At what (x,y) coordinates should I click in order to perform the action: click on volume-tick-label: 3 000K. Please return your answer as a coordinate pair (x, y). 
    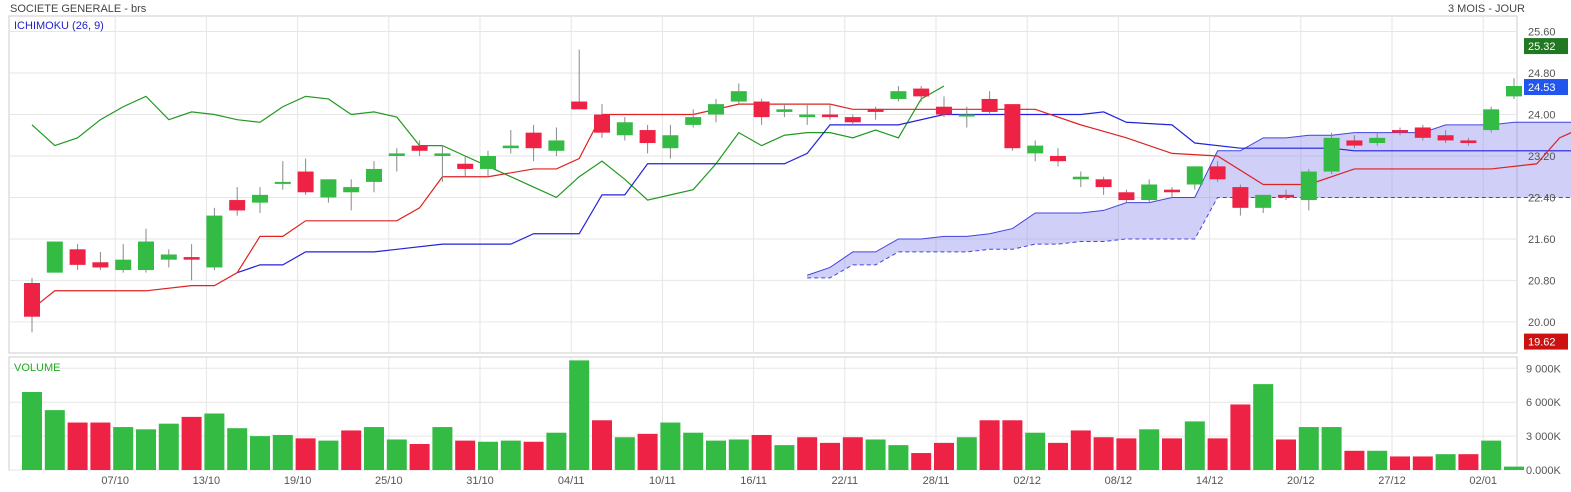
    Looking at the image, I should click on (1544, 437).